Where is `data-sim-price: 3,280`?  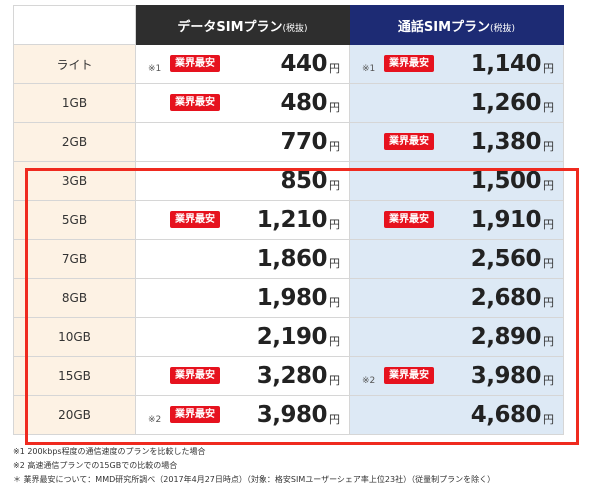
data-sim-price: 3,280 is located at coordinates (292, 376).